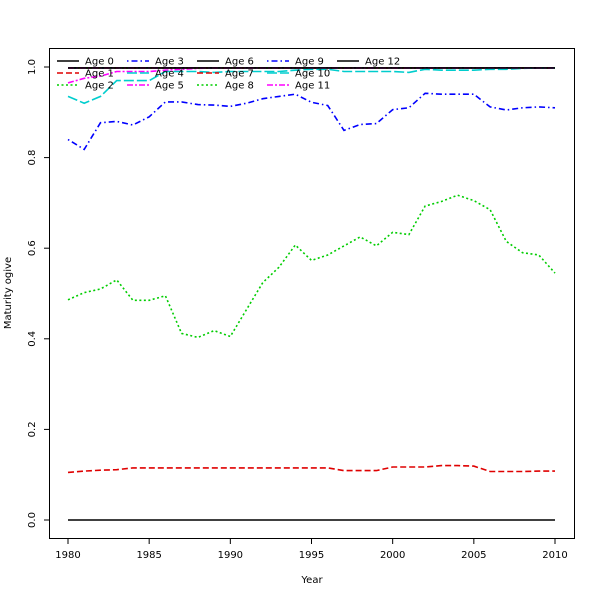  What do you see at coordinates (169, 74) in the screenshot?
I see `legend-label: Age 4` at bounding box center [169, 74].